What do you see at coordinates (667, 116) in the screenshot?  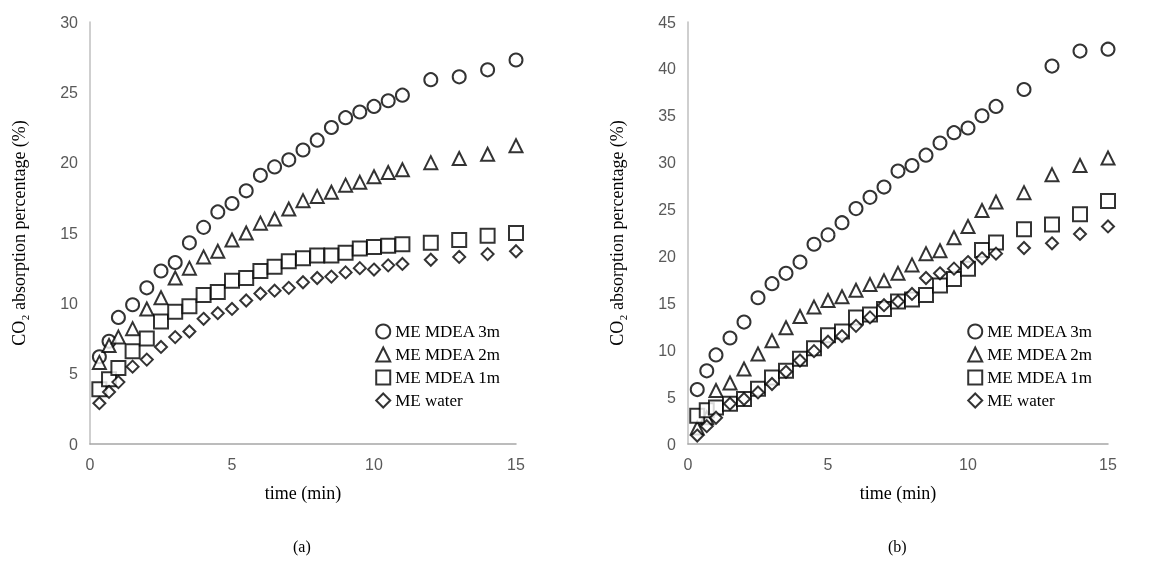 I see `y-tick-label: 35` at bounding box center [667, 116].